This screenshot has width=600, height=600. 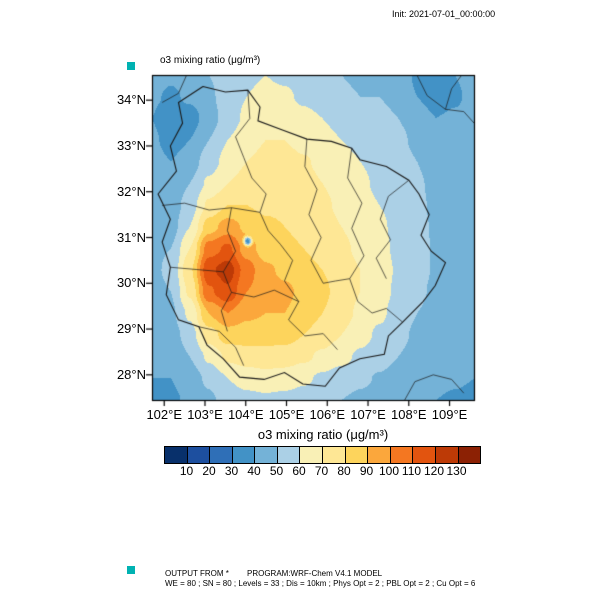 I want to click on lat-tick-label: 28°N, so click(x=131, y=374).